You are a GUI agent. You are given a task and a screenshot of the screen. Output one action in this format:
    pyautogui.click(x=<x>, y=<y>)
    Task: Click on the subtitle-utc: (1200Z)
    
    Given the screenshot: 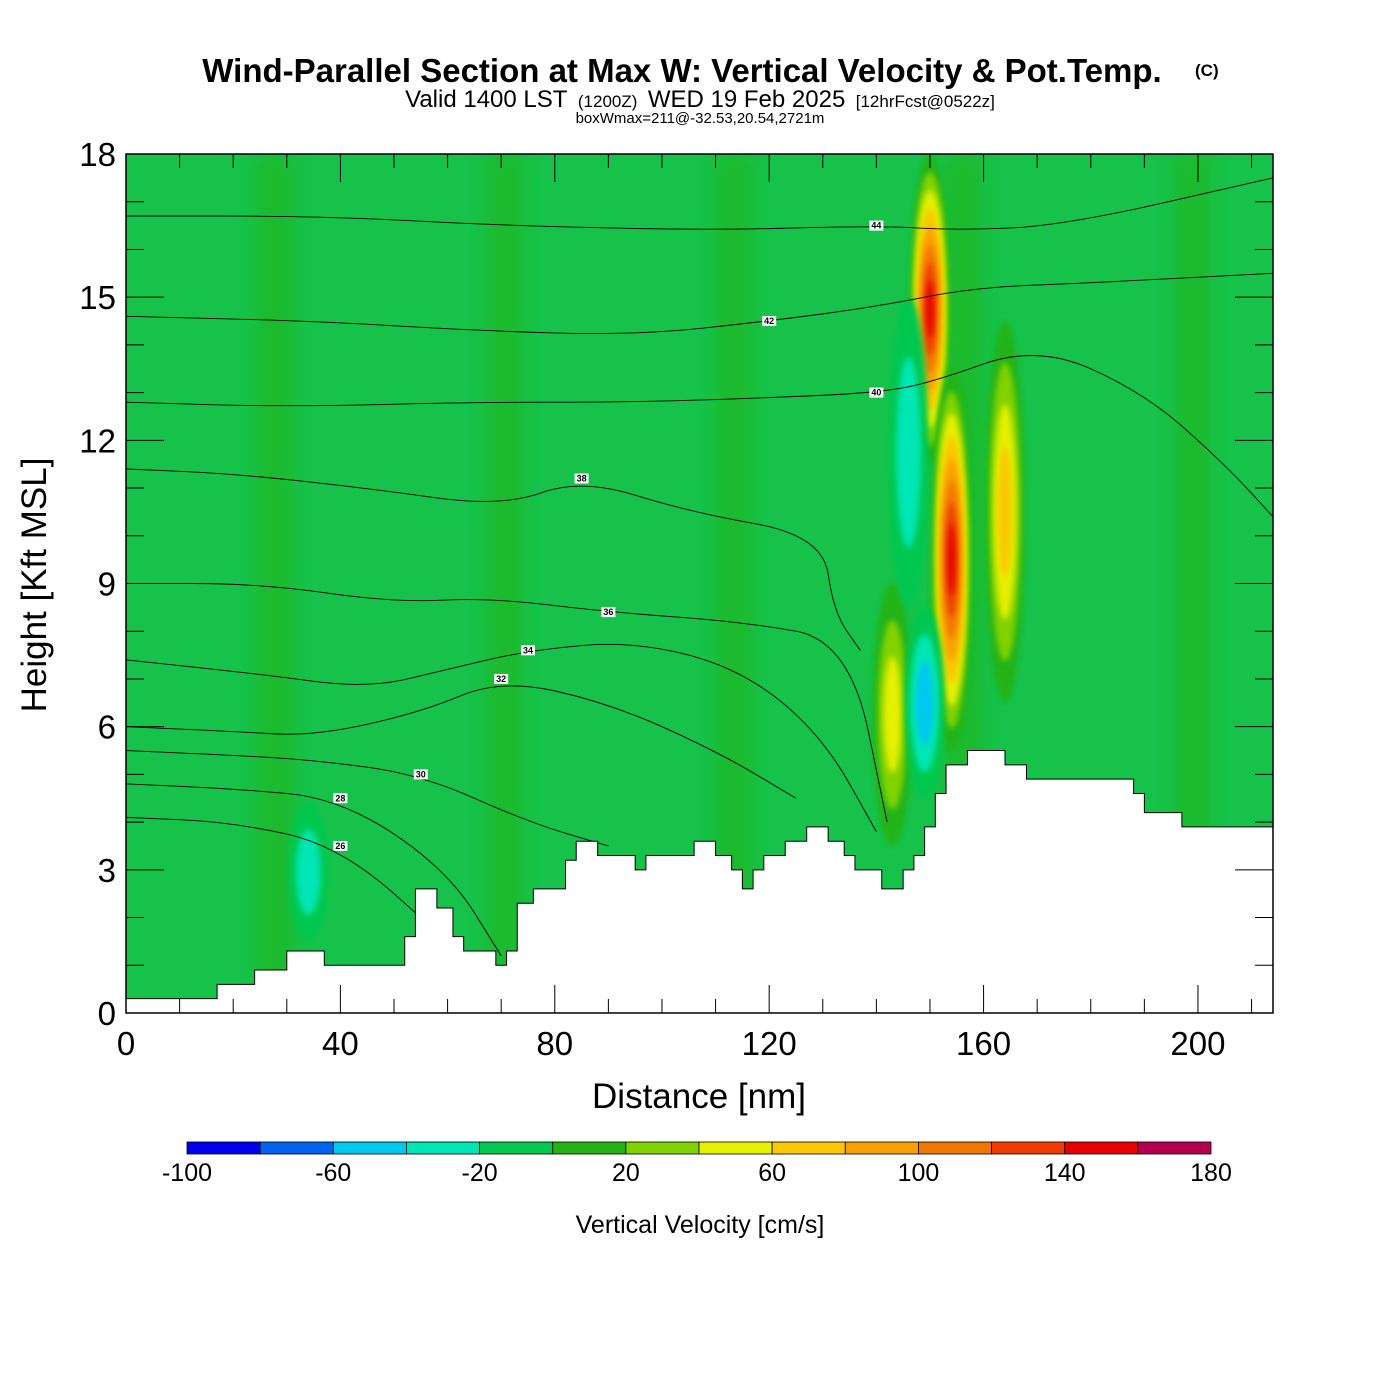 What is the action you would take?
    pyautogui.click(x=608, y=101)
    